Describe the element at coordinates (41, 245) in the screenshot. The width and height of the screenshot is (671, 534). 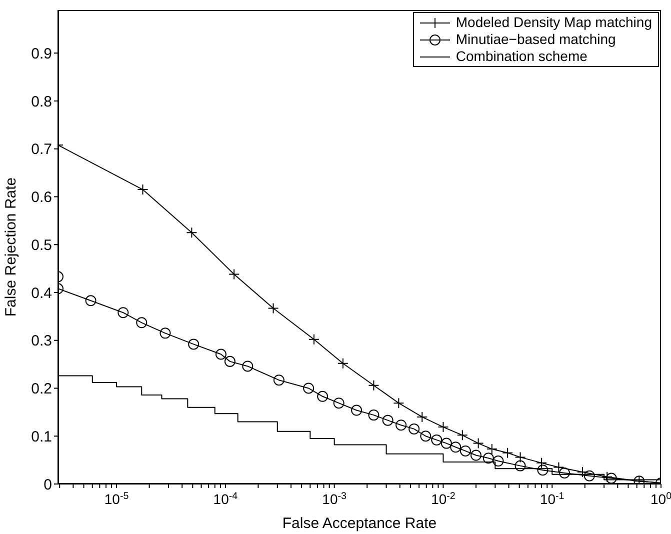
I see `y-tick-label: 0.5` at that location.